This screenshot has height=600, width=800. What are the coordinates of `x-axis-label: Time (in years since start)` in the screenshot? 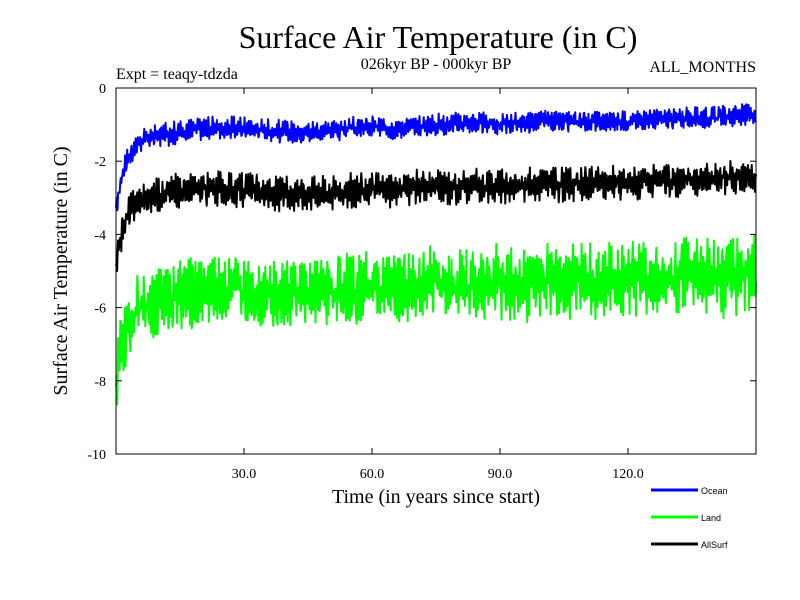 It's located at (436, 497).